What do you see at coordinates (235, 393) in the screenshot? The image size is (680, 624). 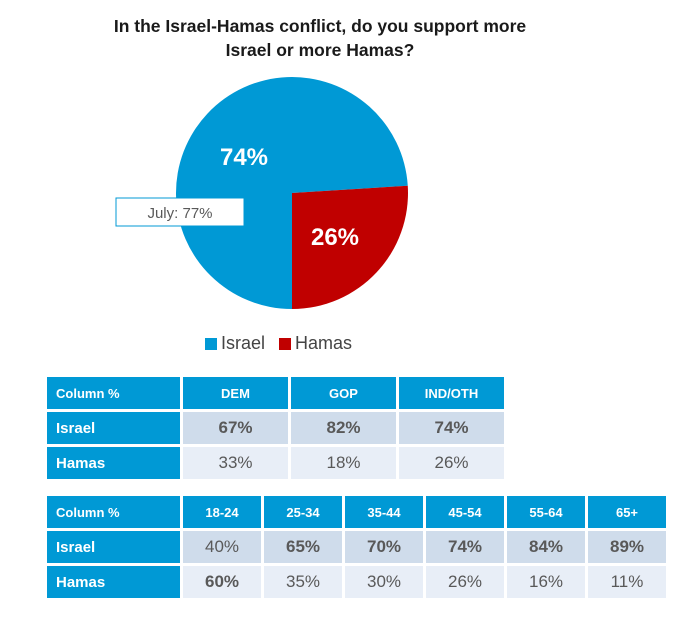 I see `header-cell: DEM` at bounding box center [235, 393].